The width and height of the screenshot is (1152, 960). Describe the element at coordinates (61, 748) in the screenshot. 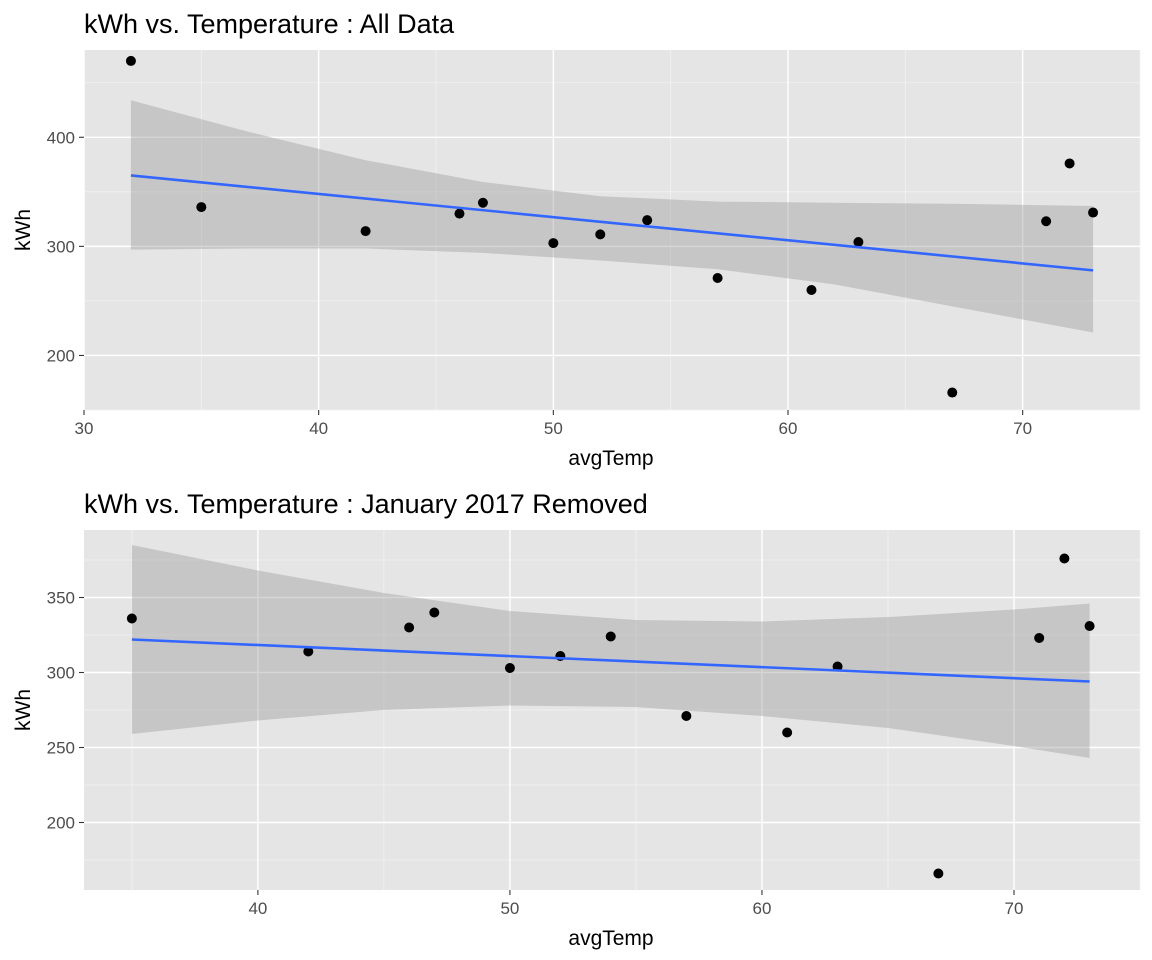

I see `panel-2-y-tick-label: 250` at that location.